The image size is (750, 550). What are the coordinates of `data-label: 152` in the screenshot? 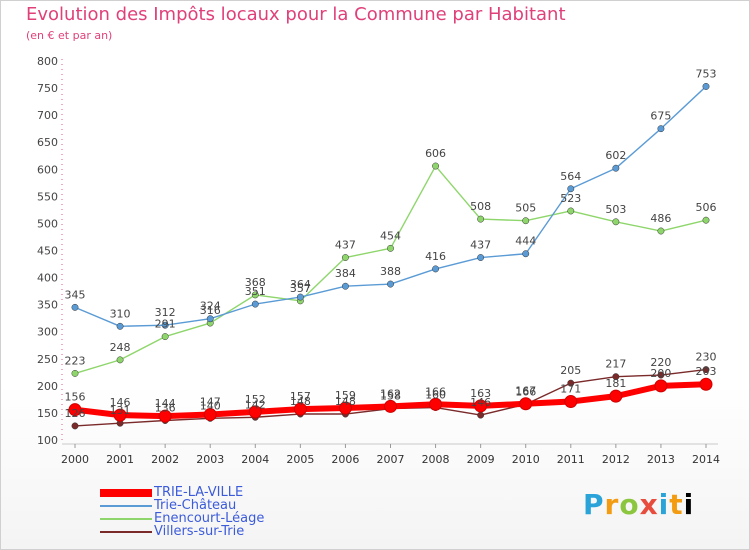 It's located at (255, 399).